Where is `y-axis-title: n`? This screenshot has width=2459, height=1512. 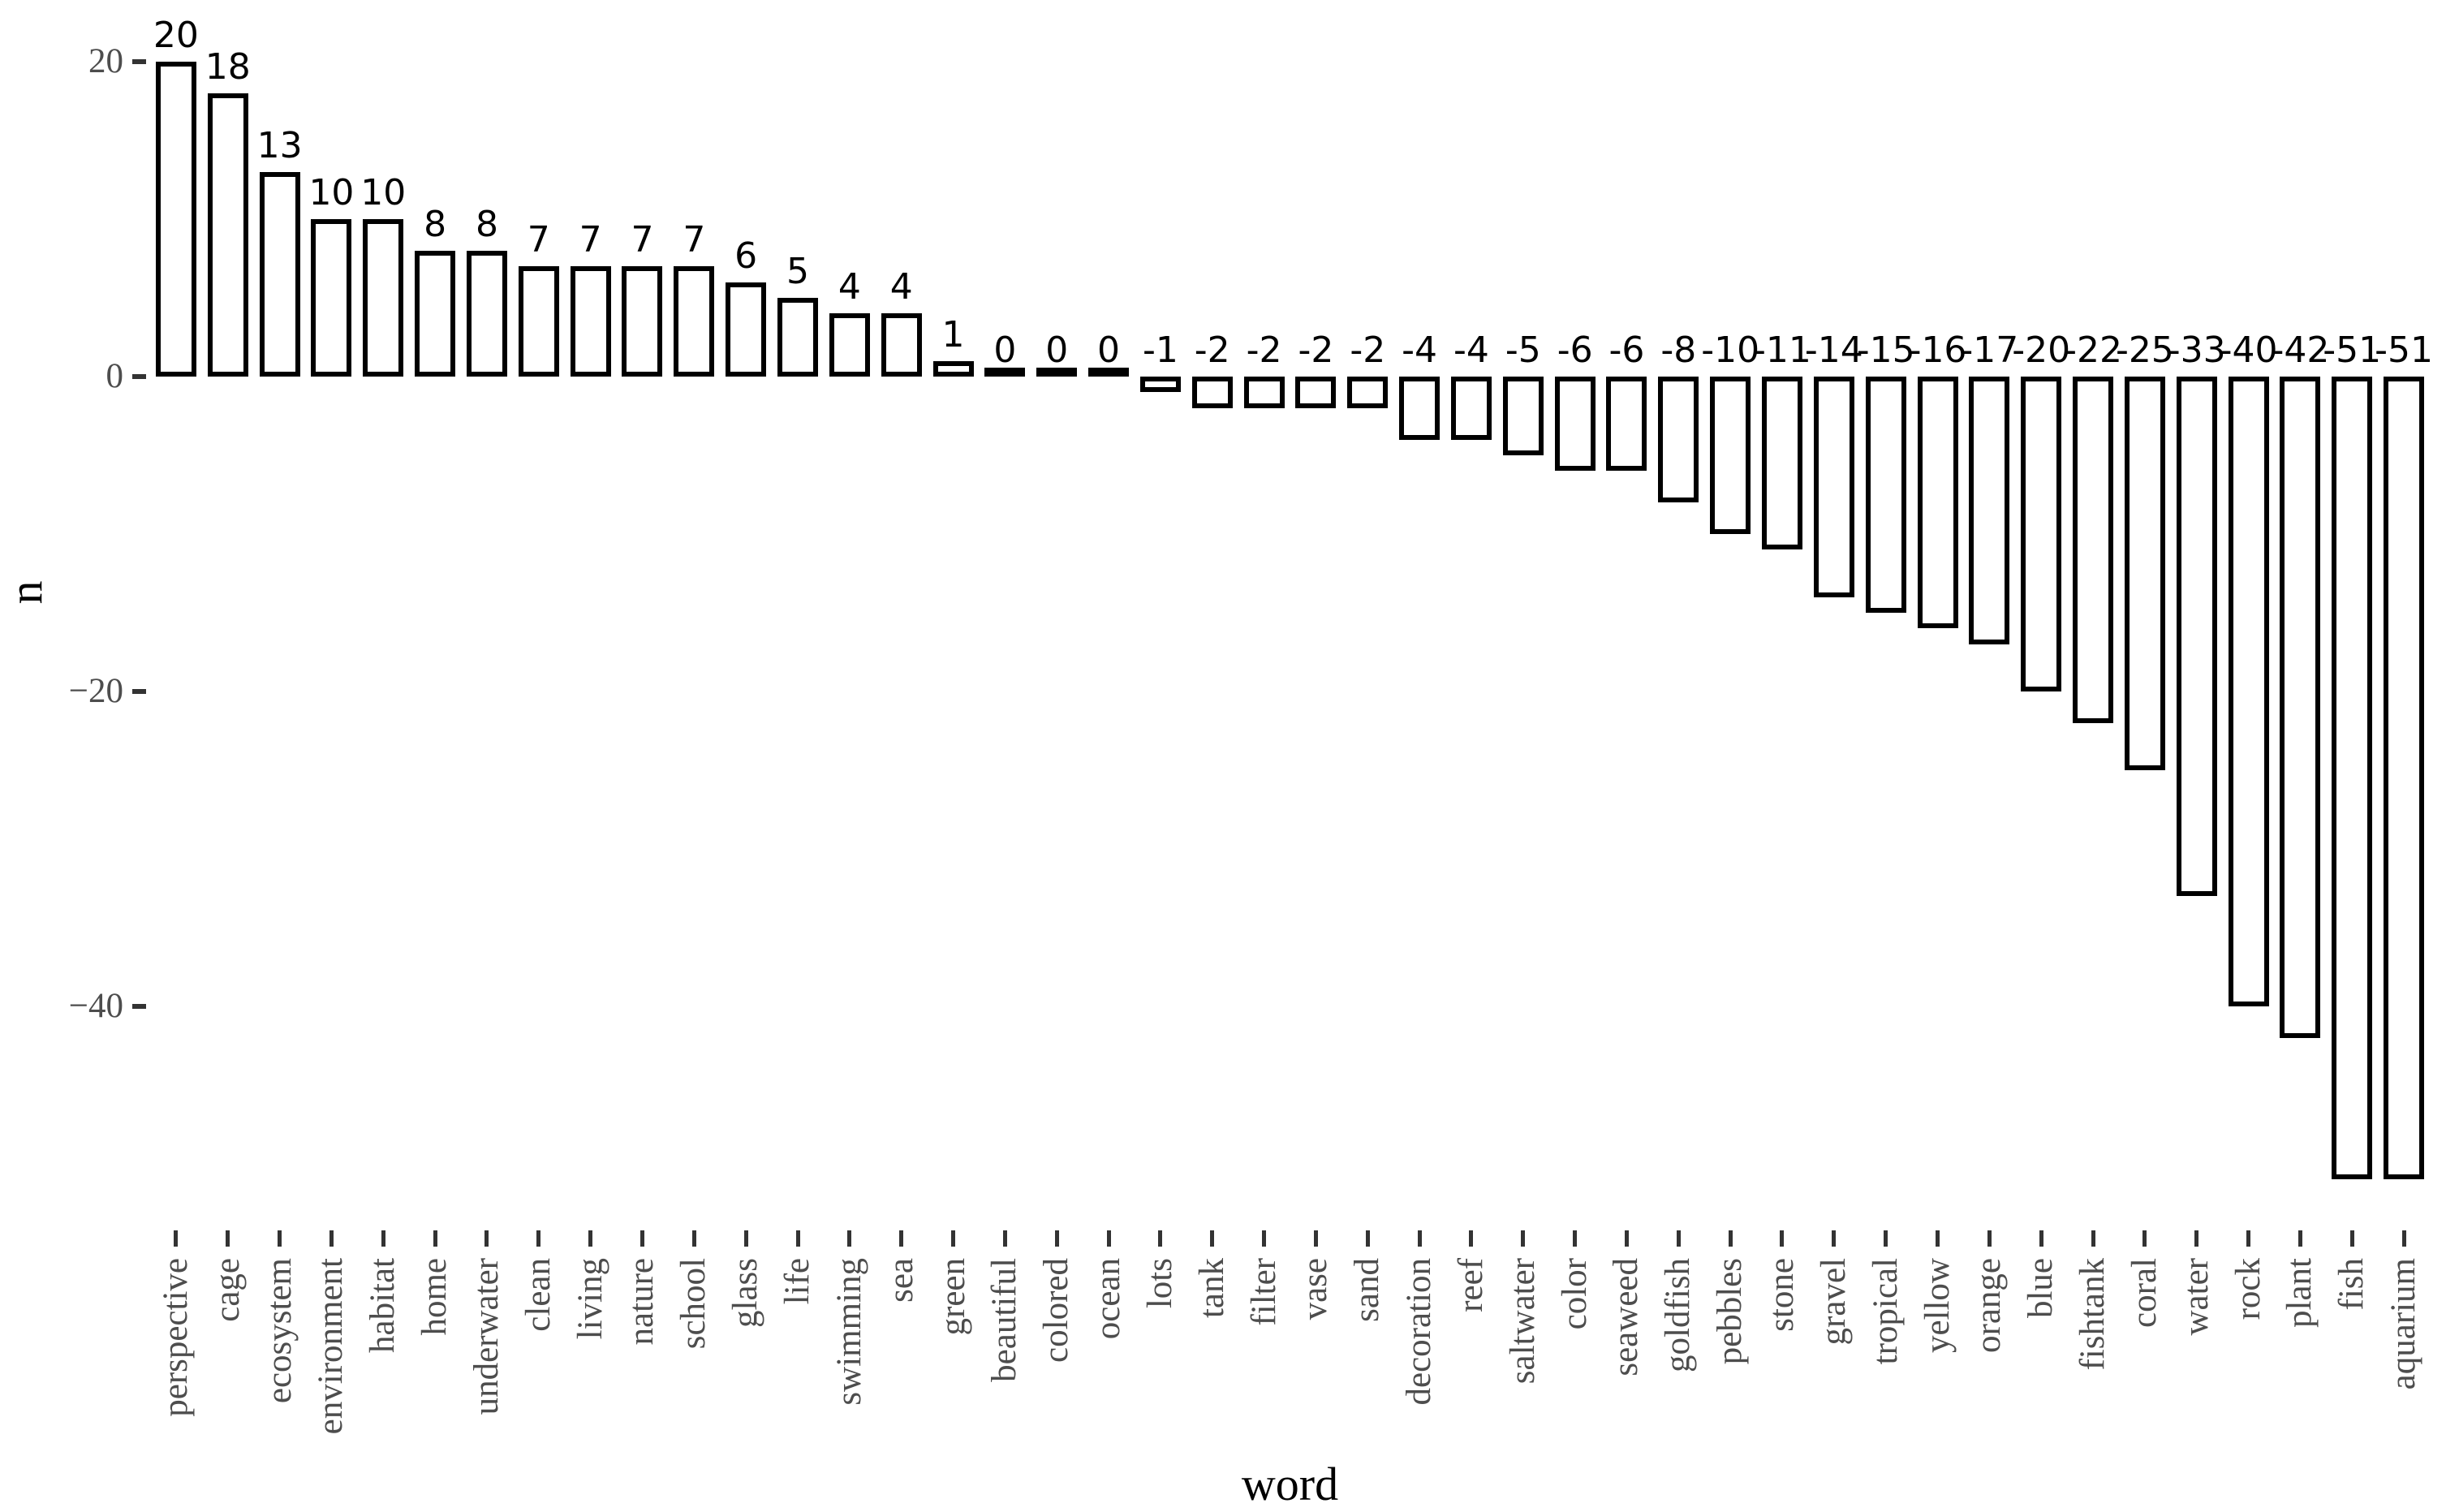
y-axis-title: n is located at coordinates (26, 593).